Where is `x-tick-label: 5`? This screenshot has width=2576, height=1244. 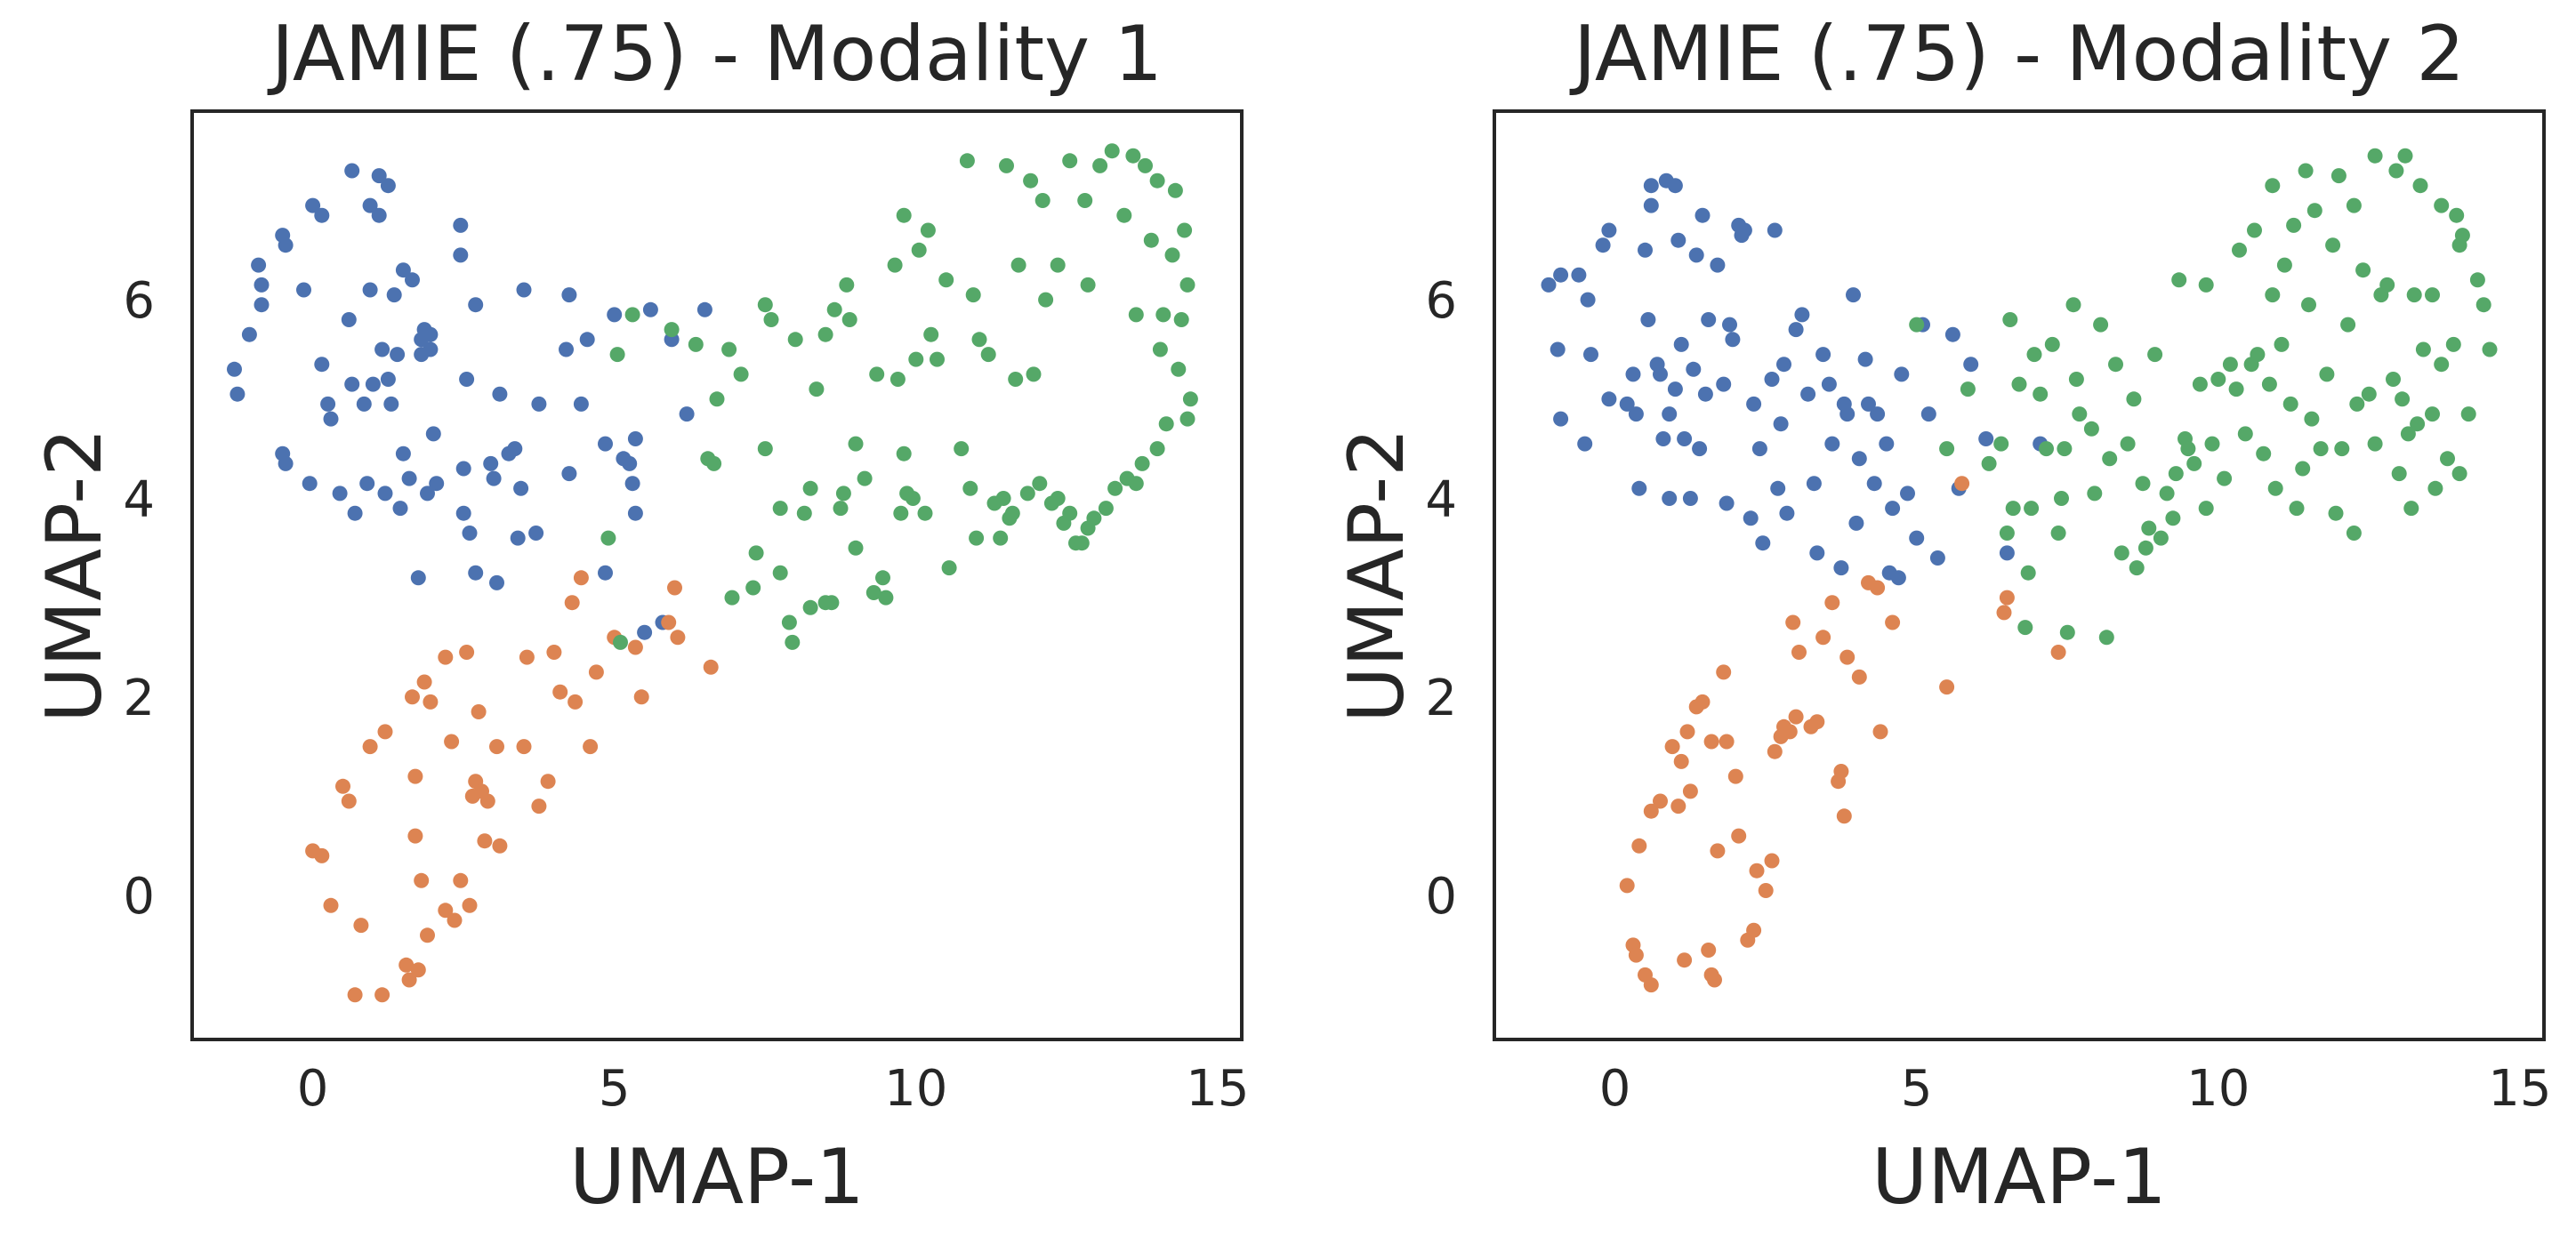
x-tick-label: 5 is located at coordinates (615, 1089).